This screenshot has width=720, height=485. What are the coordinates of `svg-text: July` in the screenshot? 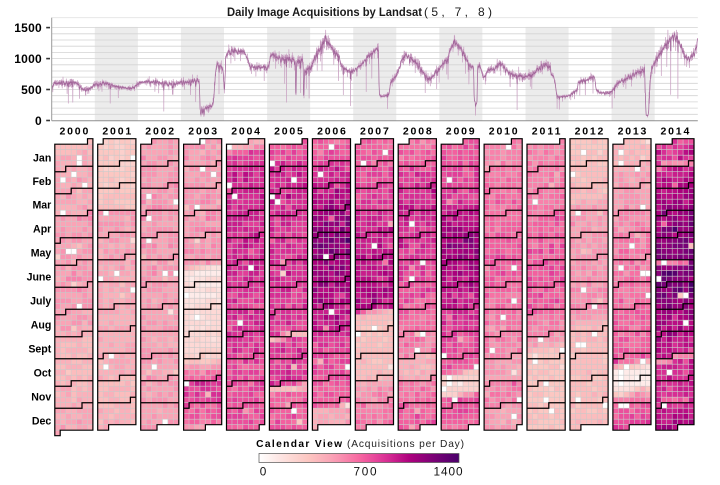 It's located at (40, 301).